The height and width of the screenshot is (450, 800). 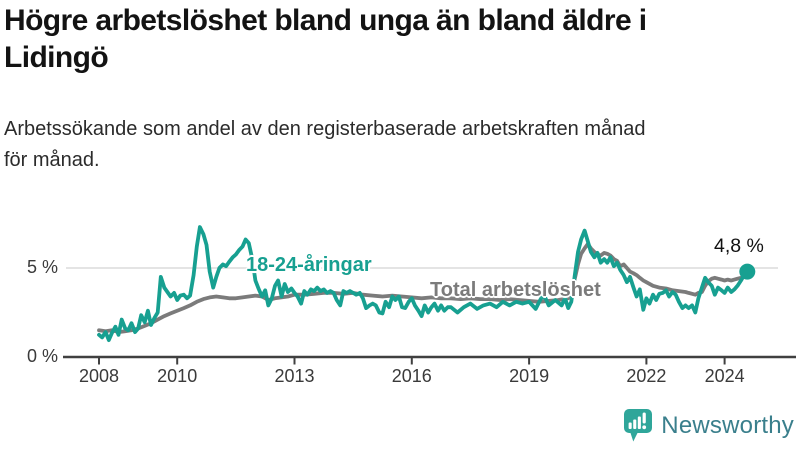 I want to click on series-label-total-arbetsloshet: Total arbetslöshet, so click(x=515, y=290).